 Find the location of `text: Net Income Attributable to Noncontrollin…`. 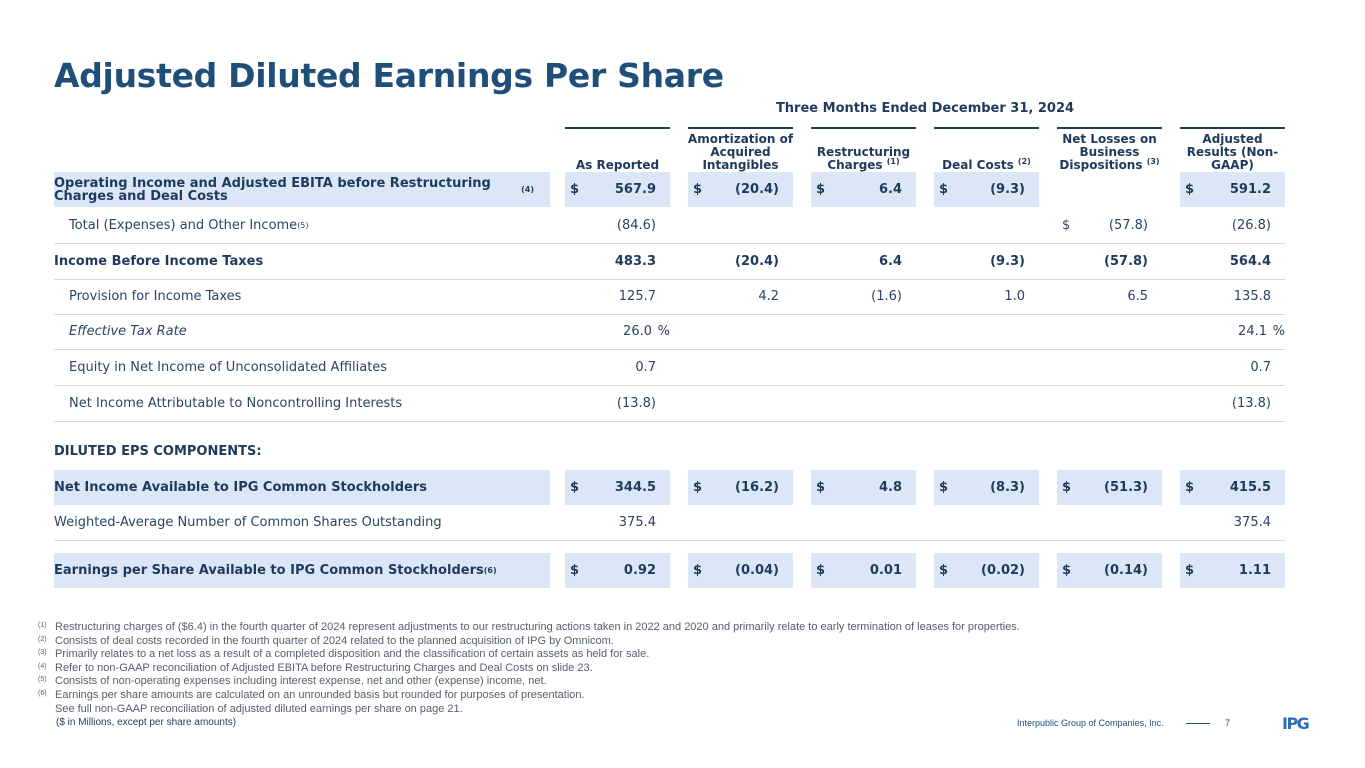

text: Net Income Attributable to Noncontrollin… is located at coordinates (236, 403).